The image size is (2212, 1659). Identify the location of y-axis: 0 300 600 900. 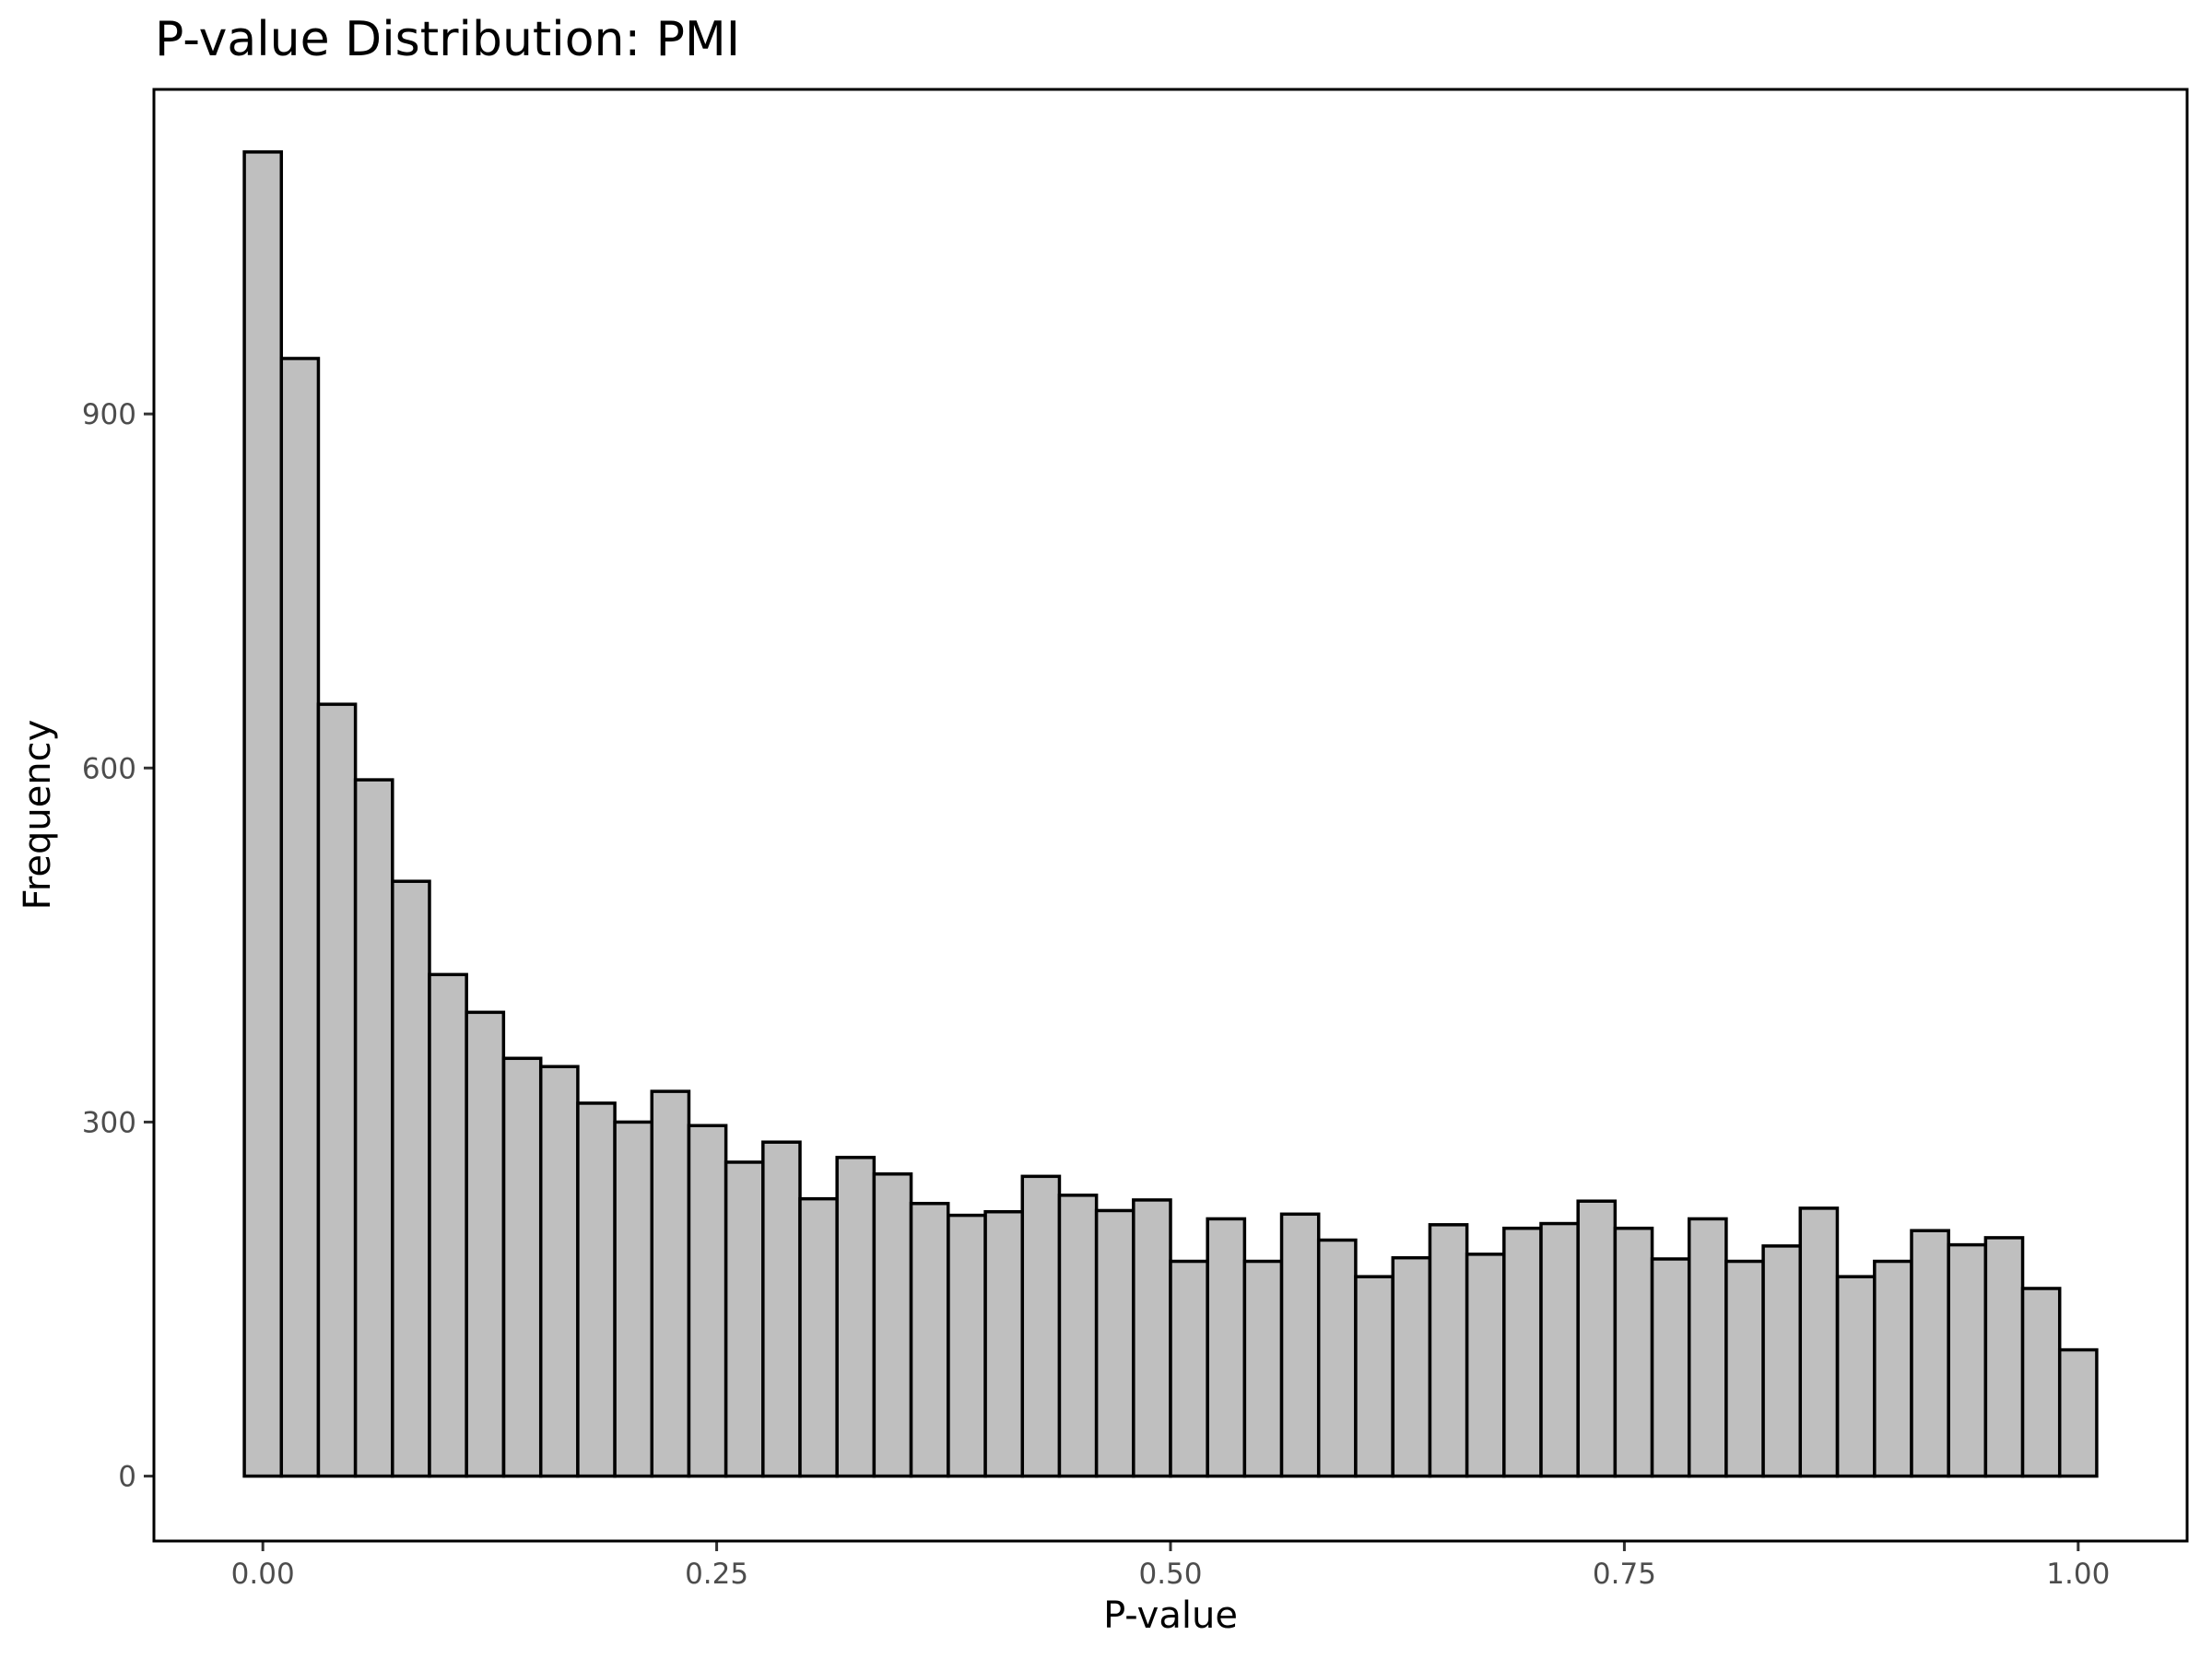
(118, 946).